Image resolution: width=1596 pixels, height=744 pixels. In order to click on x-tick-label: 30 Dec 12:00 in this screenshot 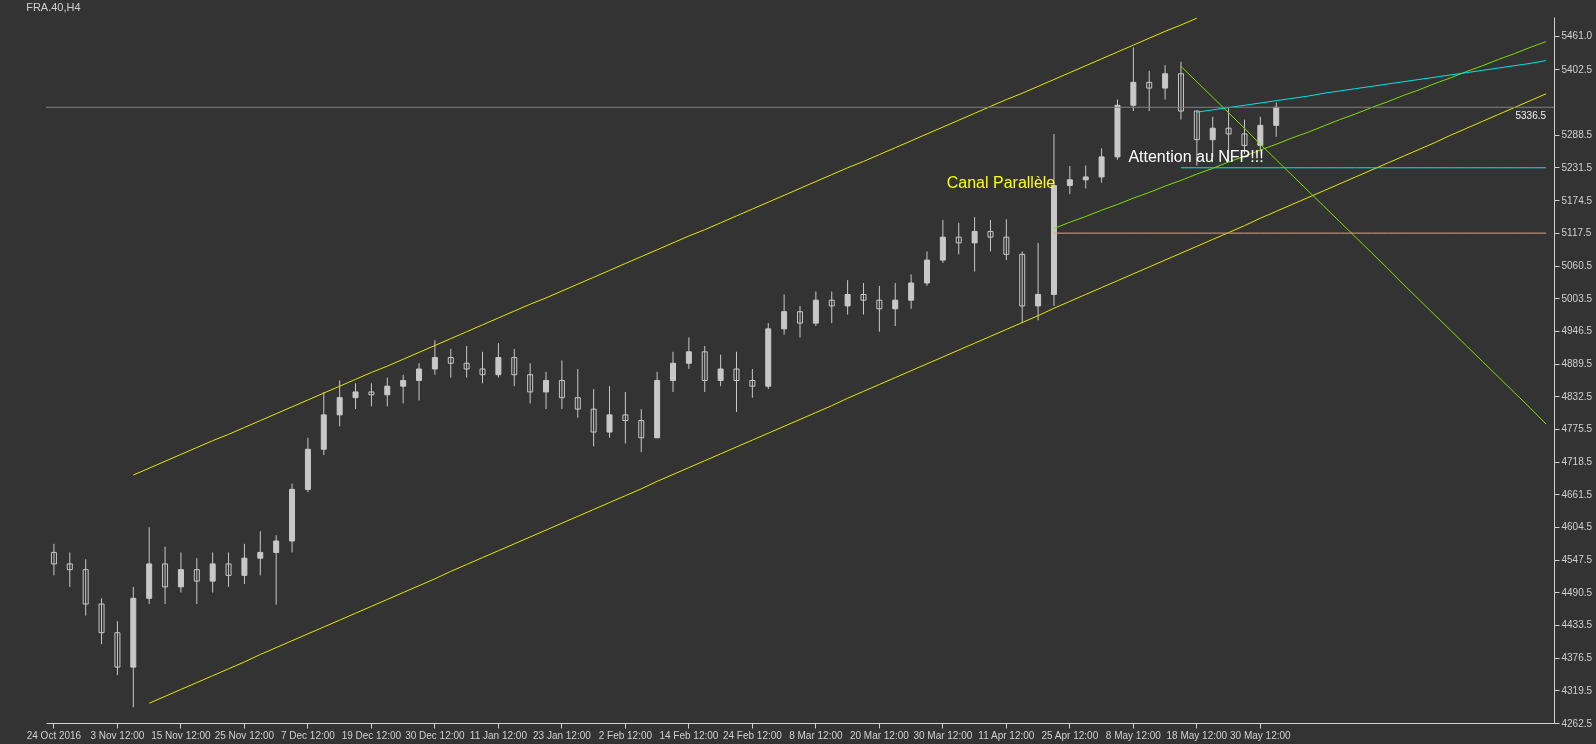, I will do `click(435, 735)`.